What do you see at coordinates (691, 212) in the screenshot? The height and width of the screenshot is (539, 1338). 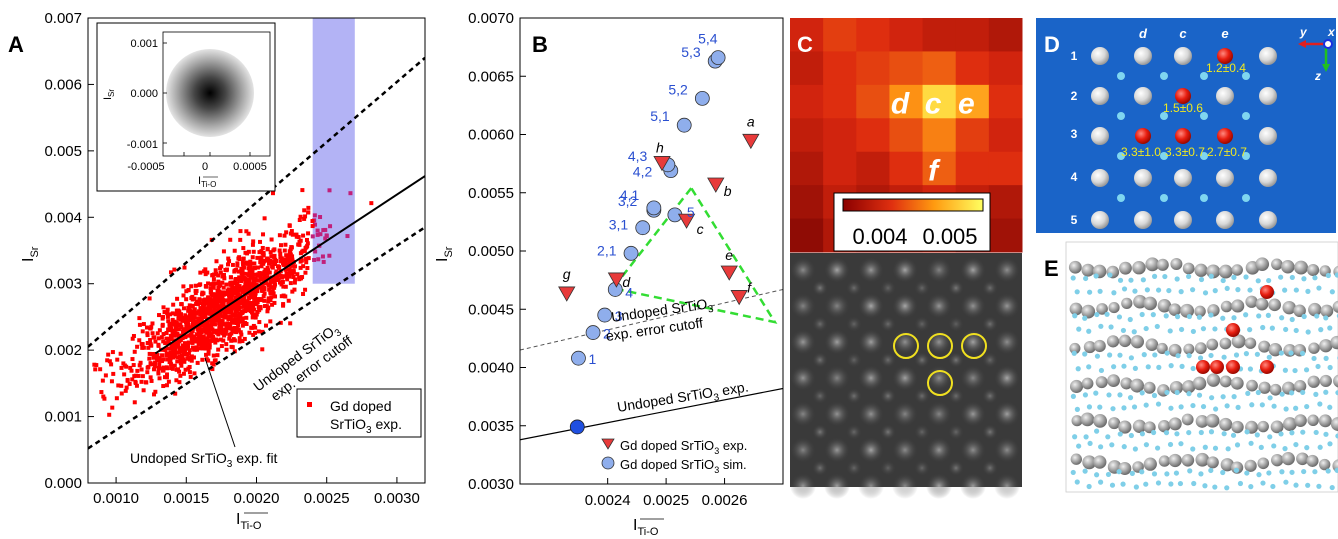 I see `sim-point-label: 5` at bounding box center [691, 212].